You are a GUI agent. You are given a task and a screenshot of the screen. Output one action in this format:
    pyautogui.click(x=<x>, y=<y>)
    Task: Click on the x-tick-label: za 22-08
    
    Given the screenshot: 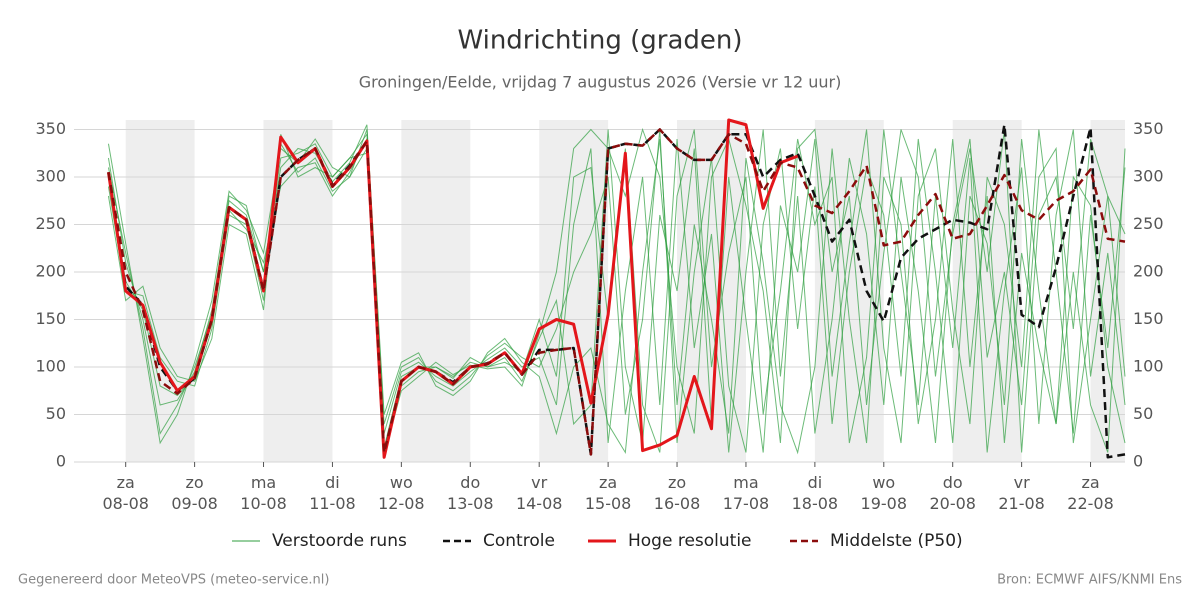 What is the action you would take?
    pyautogui.click(x=1090, y=493)
    